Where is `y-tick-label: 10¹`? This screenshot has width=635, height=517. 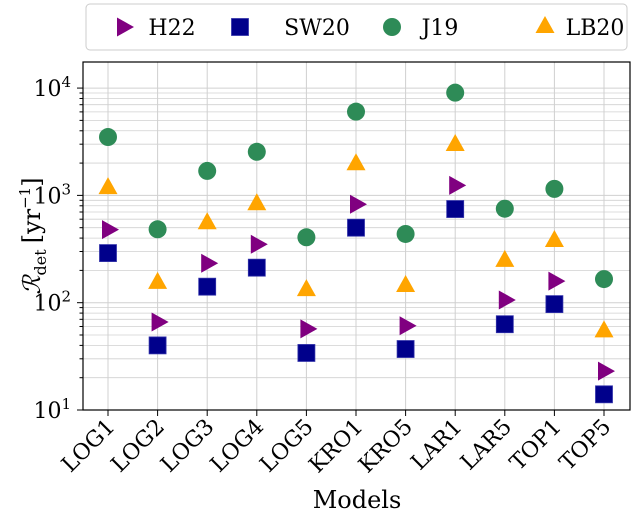
y-tick-label: 10¹ is located at coordinates (52, 409).